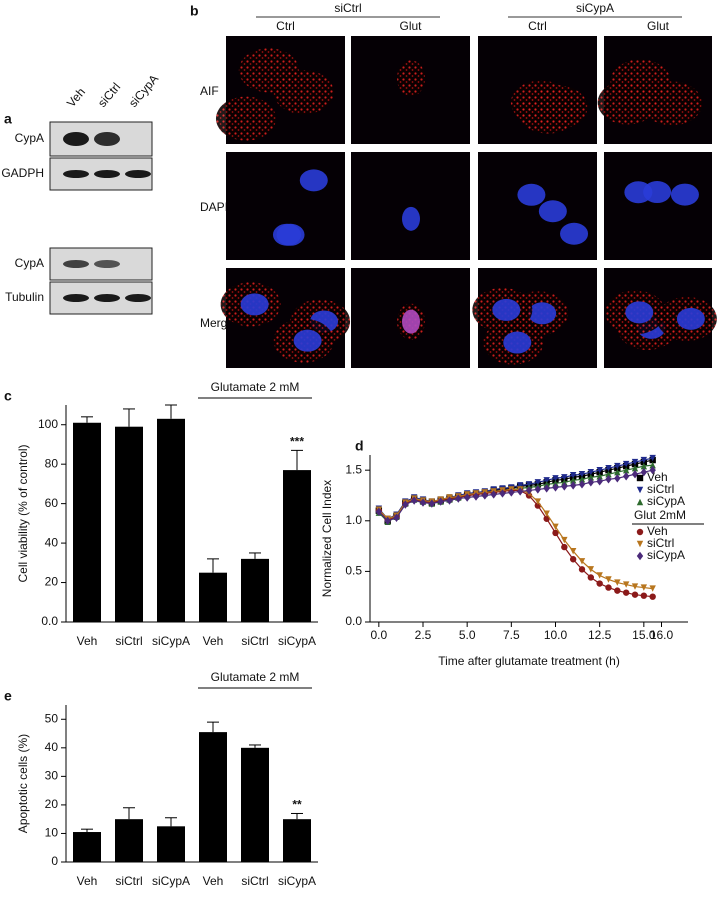 The width and height of the screenshot is (728, 914). Describe the element at coordinates (353, 571) in the screenshot. I see `y-tick-label: 0.5` at that location.